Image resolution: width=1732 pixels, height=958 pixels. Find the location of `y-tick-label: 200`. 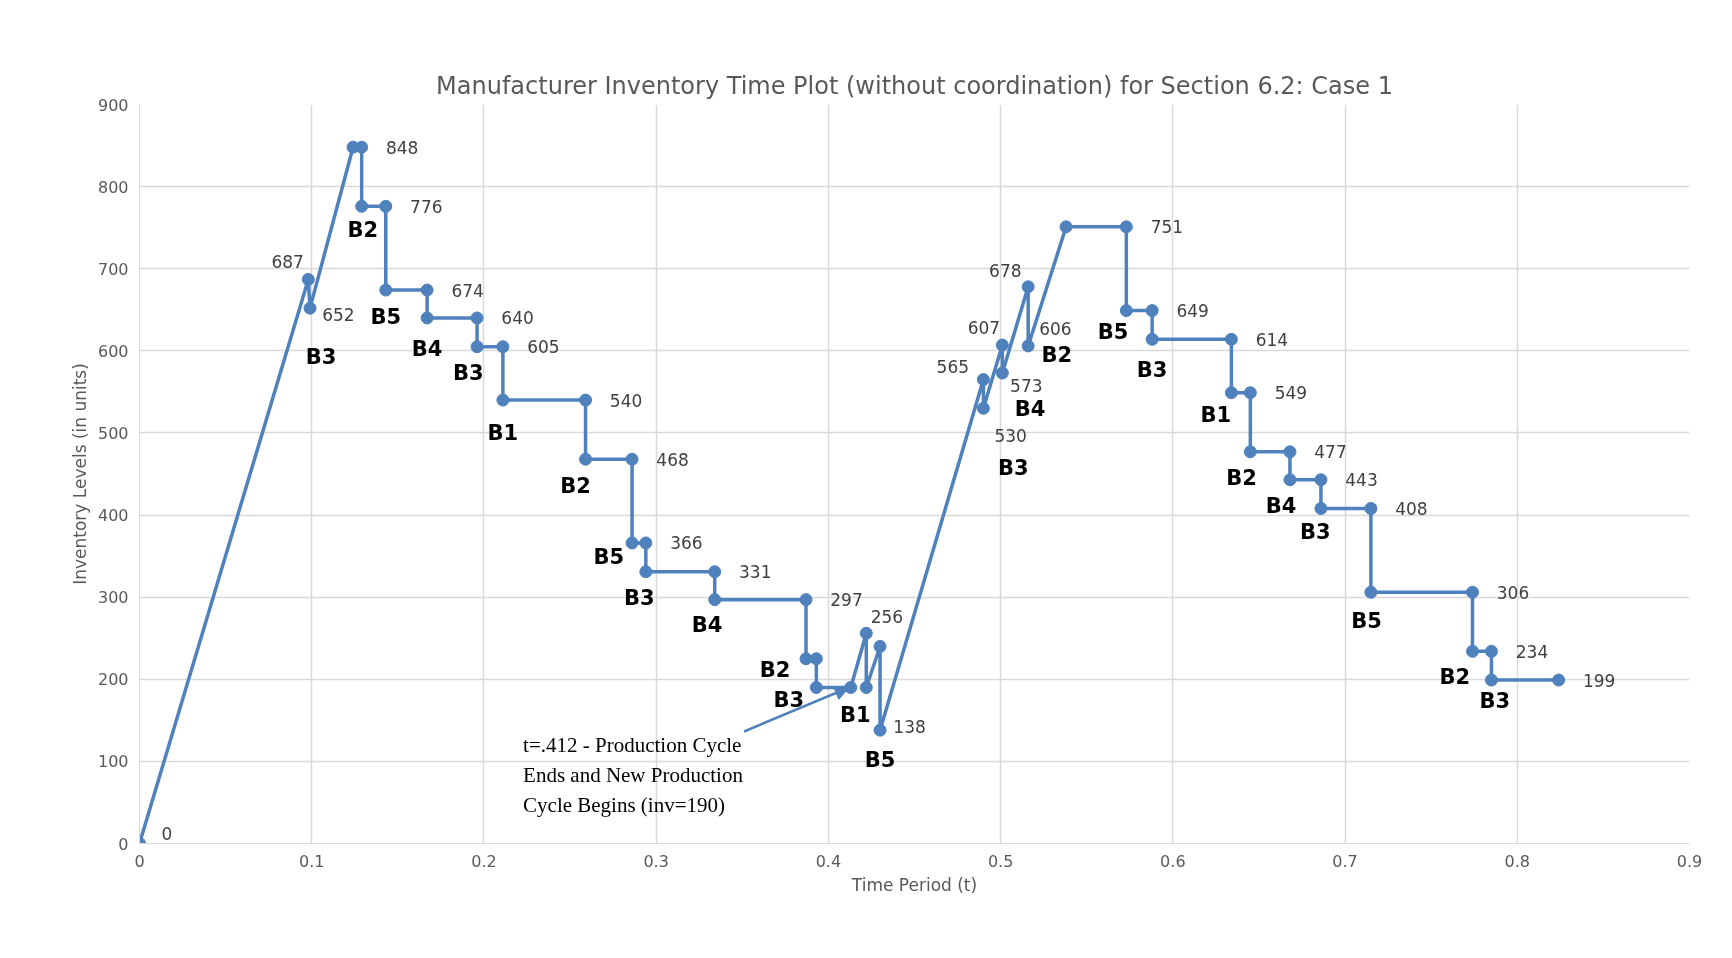

y-tick-label: 200 is located at coordinates (113, 680).